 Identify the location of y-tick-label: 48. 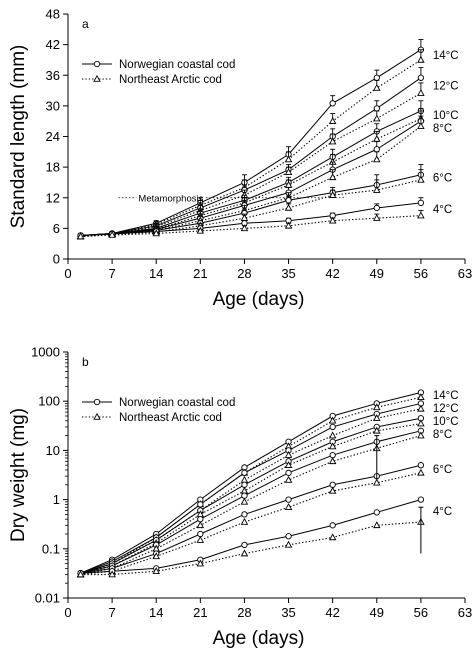
(53, 14).